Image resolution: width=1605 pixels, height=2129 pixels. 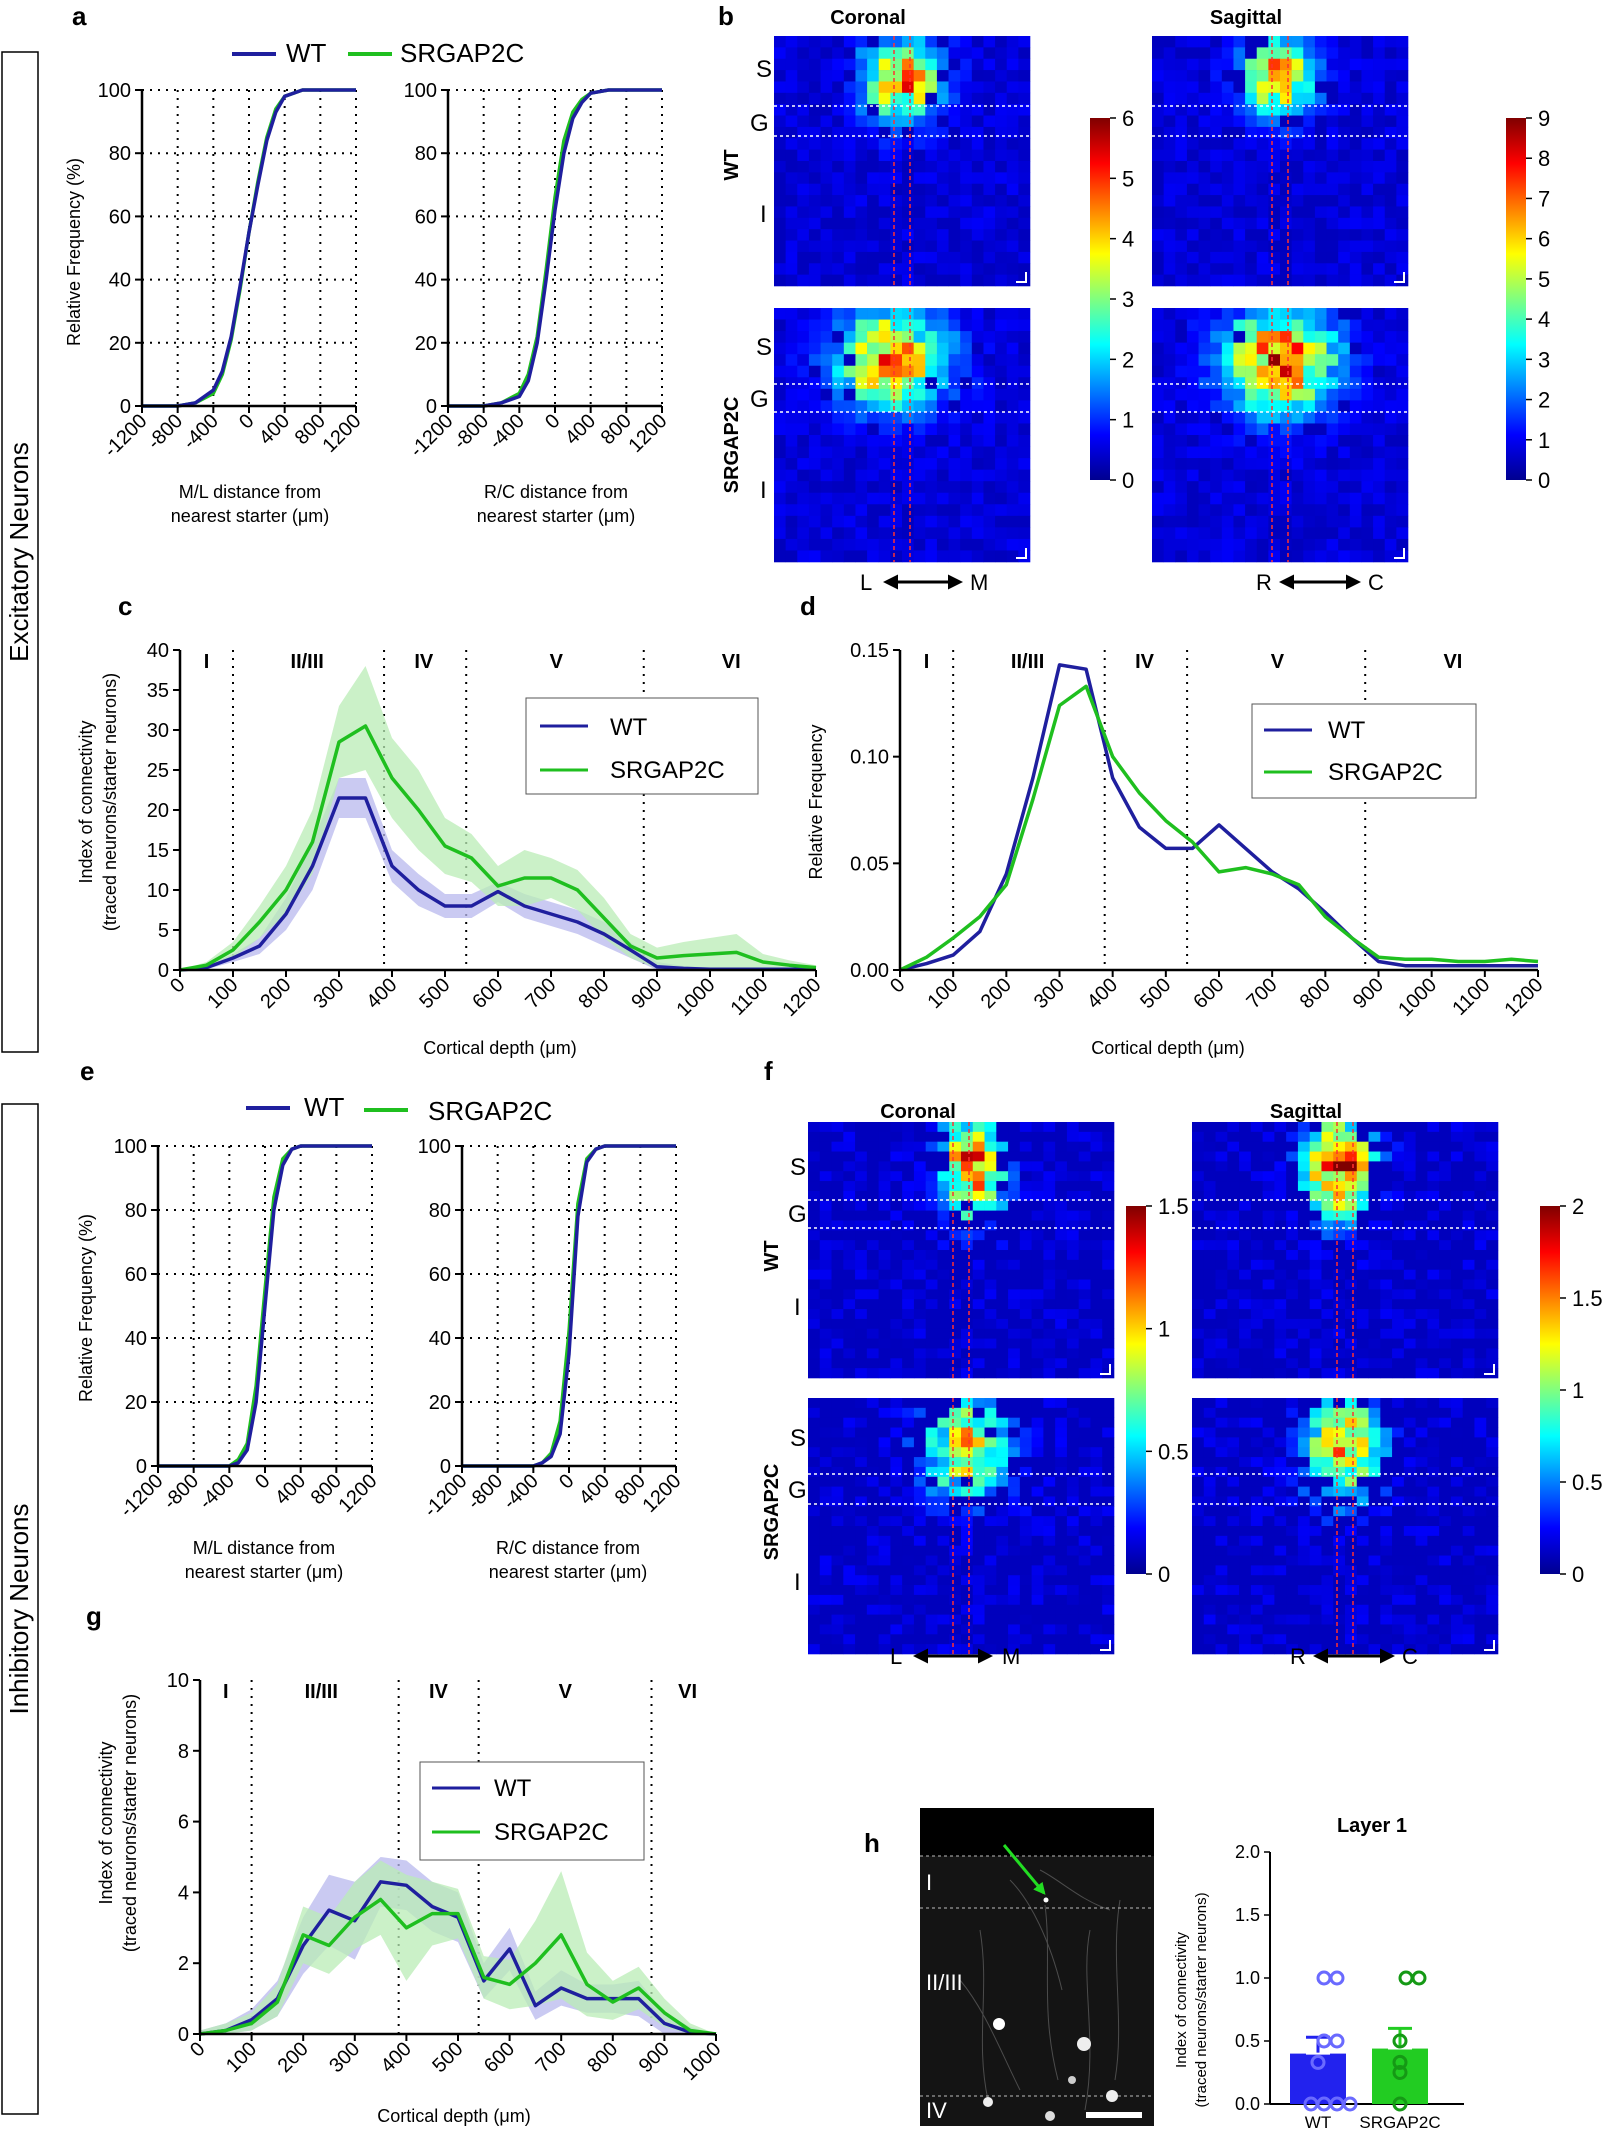 What do you see at coordinates (1364, 751) in the screenshot?
I see `legend-d: WT SRGAP2C` at bounding box center [1364, 751].